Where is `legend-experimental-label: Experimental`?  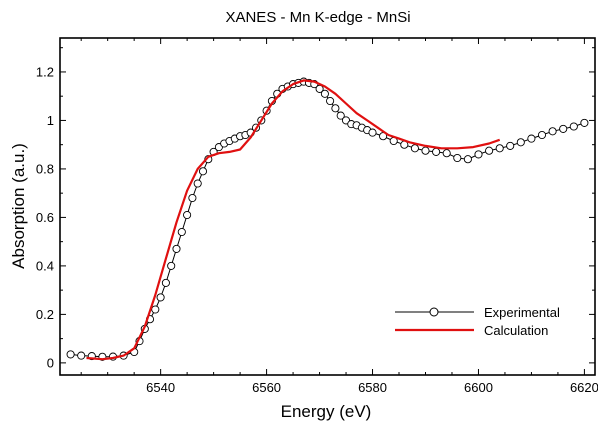 legend-experimental-label: Experimental is located at coordinates (522, 312).